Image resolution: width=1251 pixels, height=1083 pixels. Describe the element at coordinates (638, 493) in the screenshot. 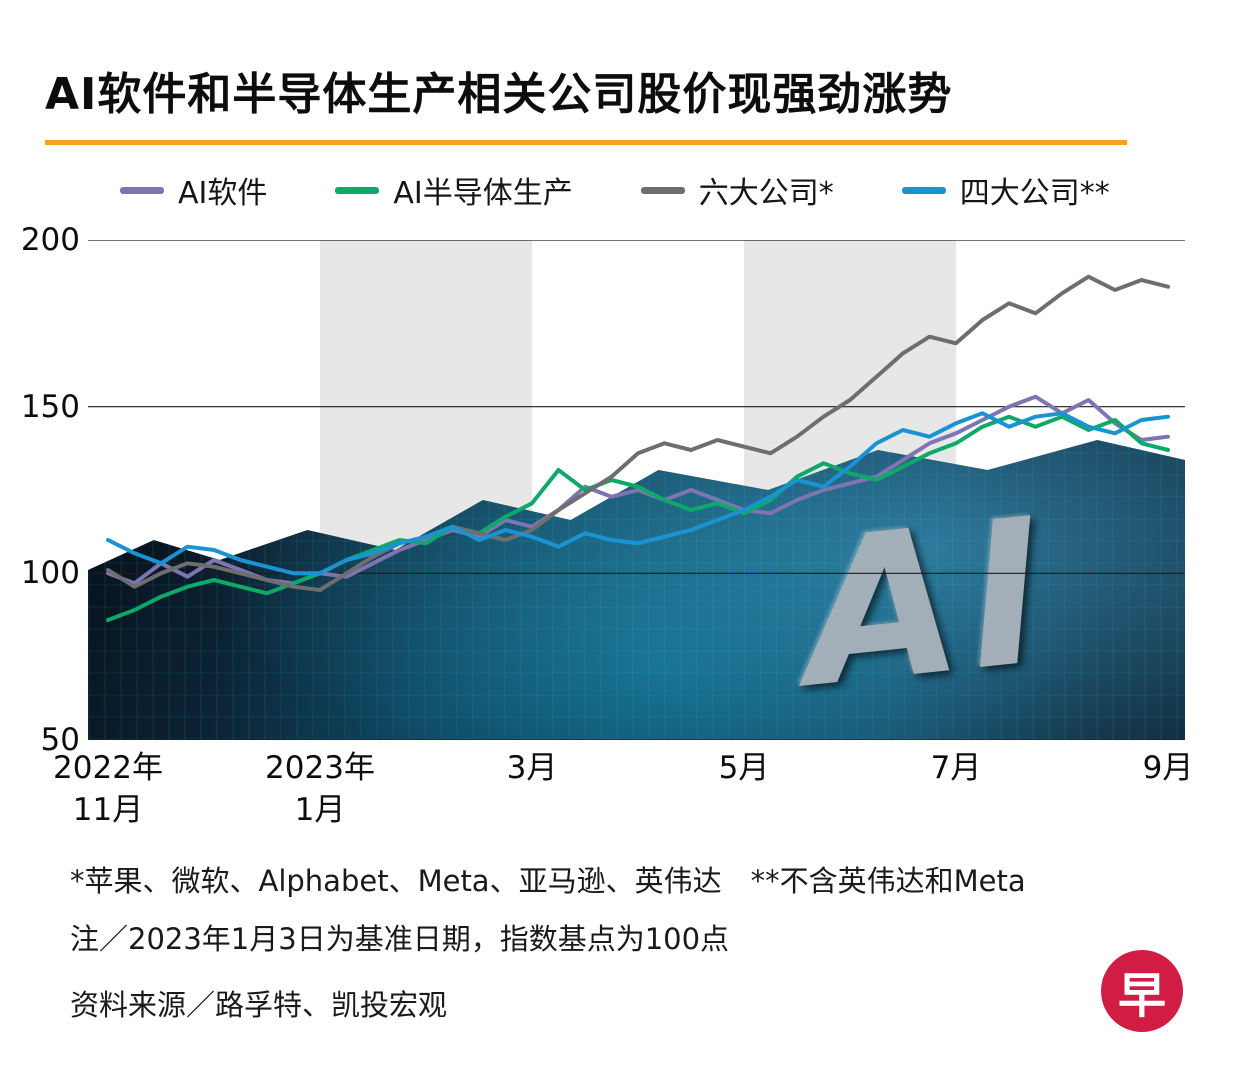

I see `series-line-big-four` at that location.